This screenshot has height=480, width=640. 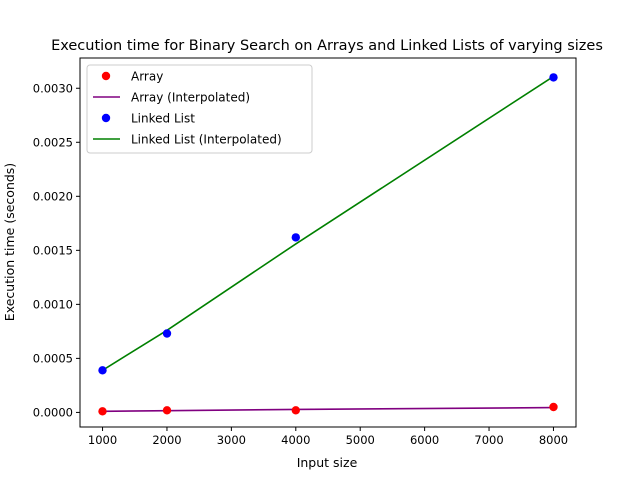 What do you see at coordinates (102, 440) in the screenshot?
I see `x-tick-label: 1000` at bounding box center [102, 440].